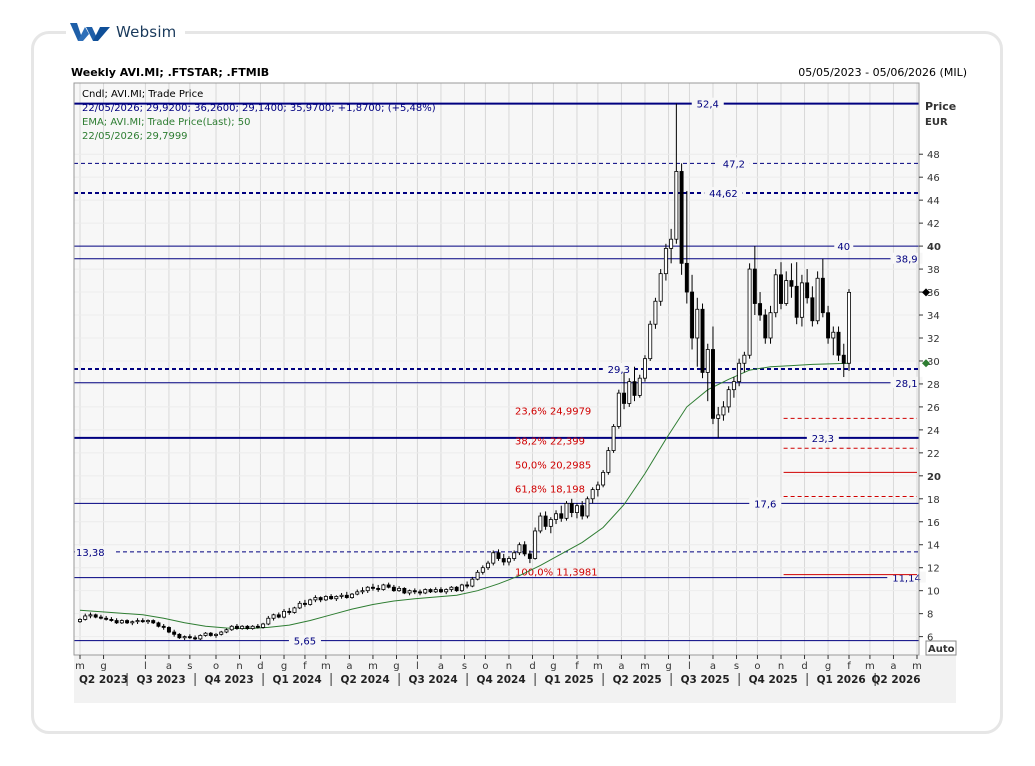 The image size is (1035, 766). Describe the element at coordinates (284, 666) in the screenshot. I see `x-month-label: g` at that location.